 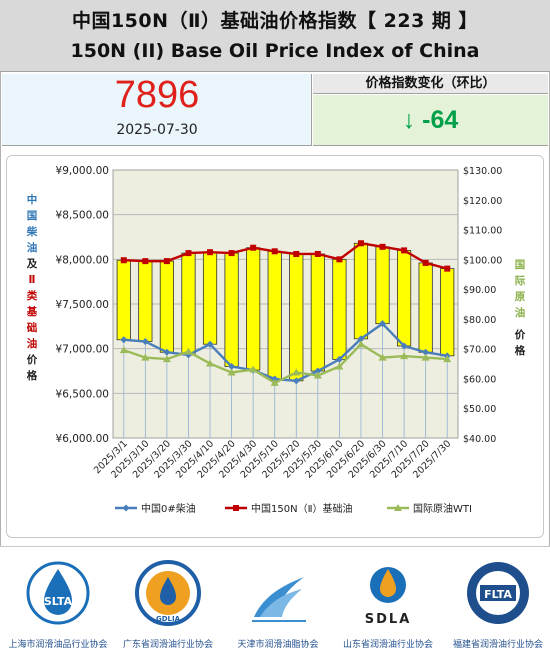 What do you see at coordinates (32, 360) in the screenshot?
I see `left-axis-label-black: 价` at bounding box center [32, 360].